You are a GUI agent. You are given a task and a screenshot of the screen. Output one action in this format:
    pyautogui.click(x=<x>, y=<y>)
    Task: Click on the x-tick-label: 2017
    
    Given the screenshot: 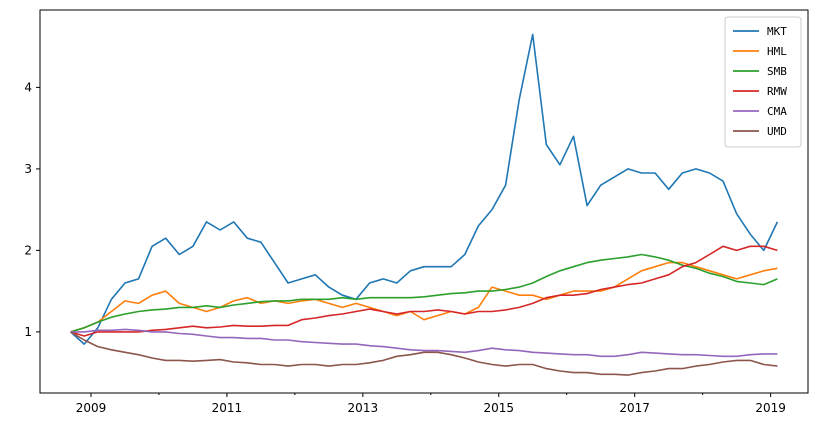 What is the action you would take?
    pyautogui.click(x=634, y=408)
    